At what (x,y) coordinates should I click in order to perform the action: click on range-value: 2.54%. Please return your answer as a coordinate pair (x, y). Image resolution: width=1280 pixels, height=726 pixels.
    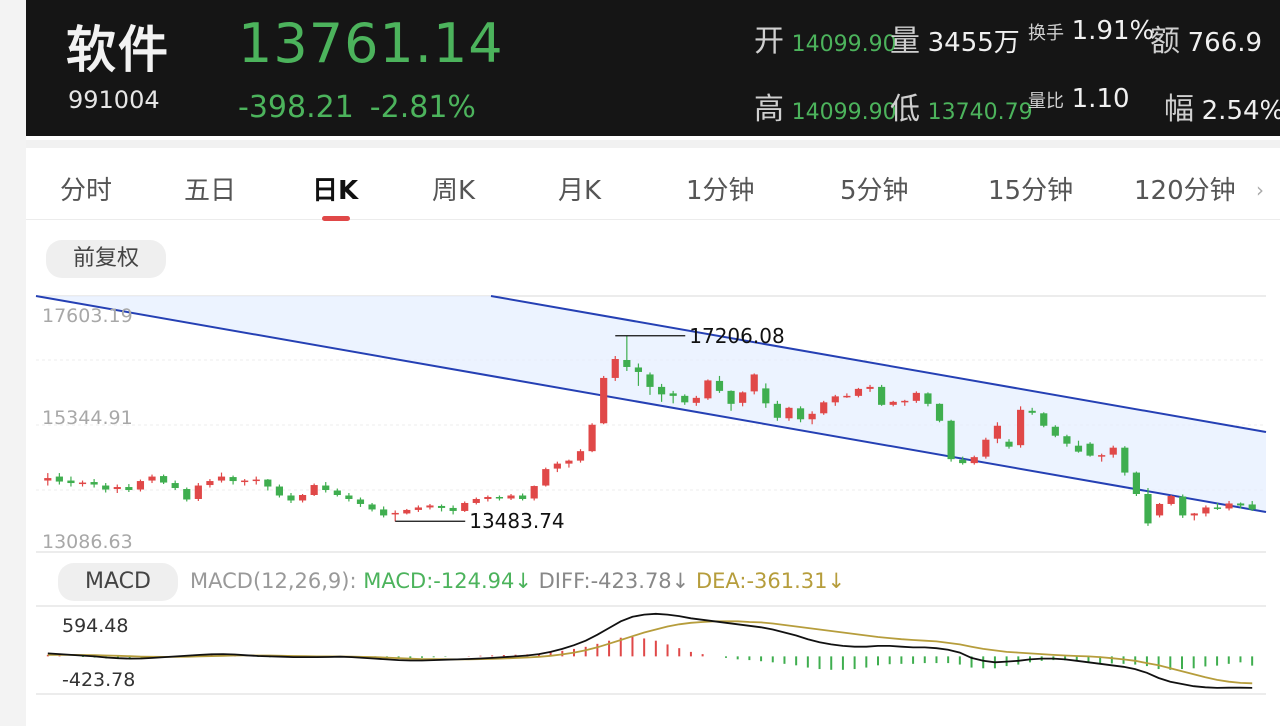
    Looking at the image, I should click on (1240, 111).